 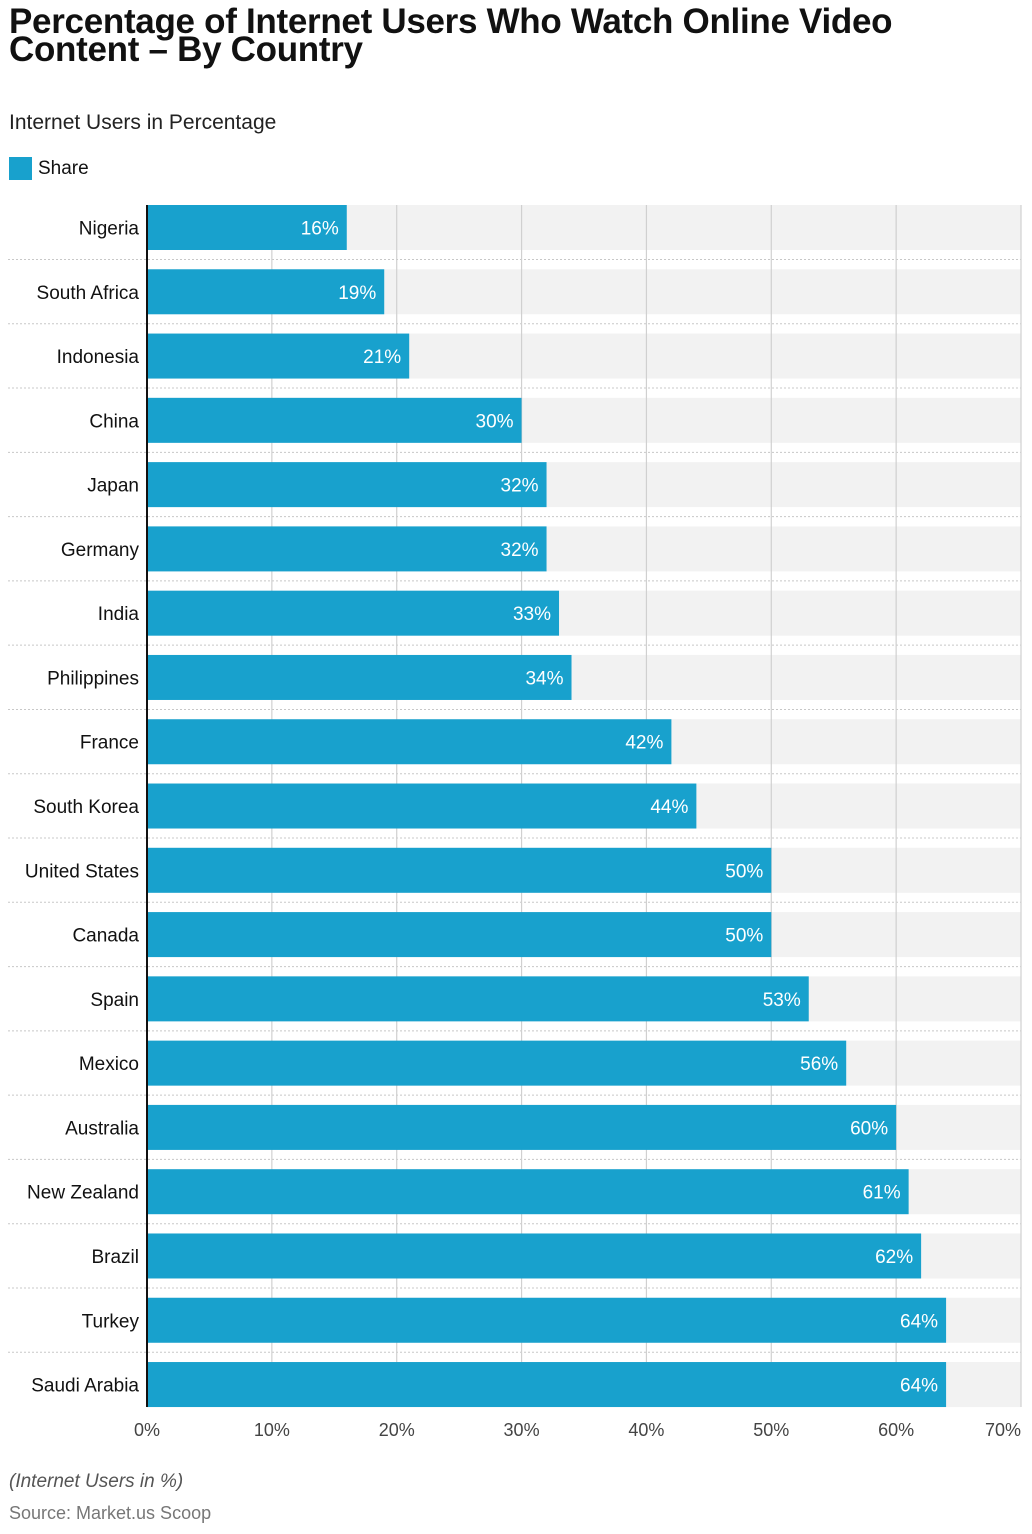 What do you see at coordinates (115, 1257) in the screenshot?
I see `category-label: Brazil` at bounding box center [115, 1257].